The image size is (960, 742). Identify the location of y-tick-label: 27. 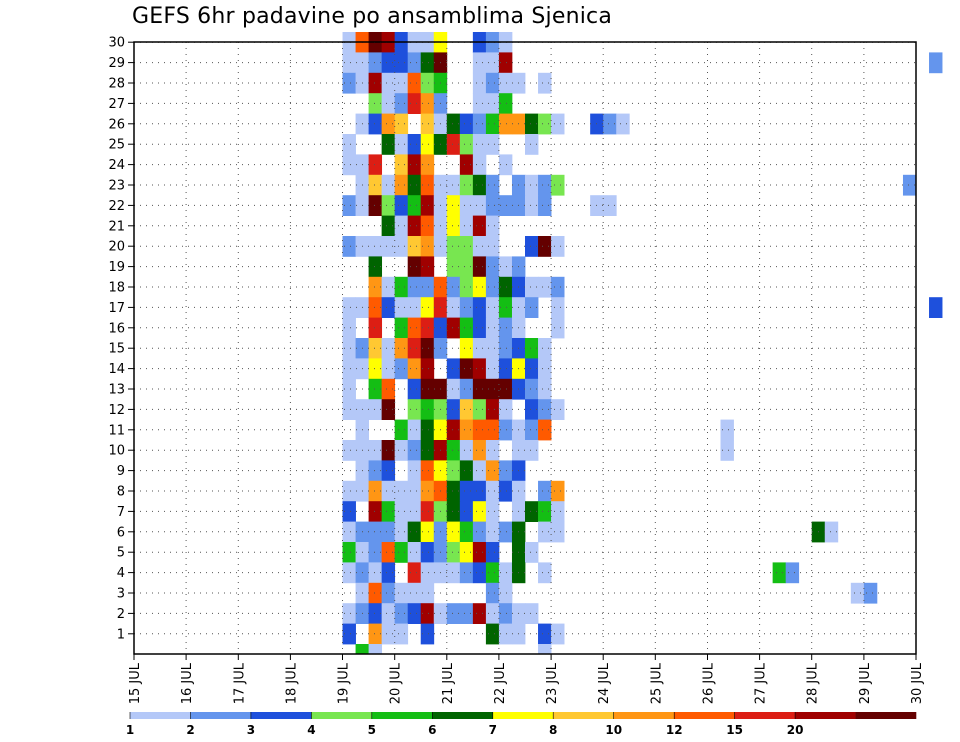
(116, 104).